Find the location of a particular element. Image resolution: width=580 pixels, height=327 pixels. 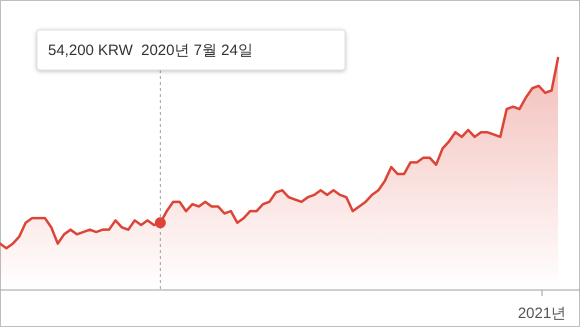

text: 2021년 is located at coordinates (542, 313).